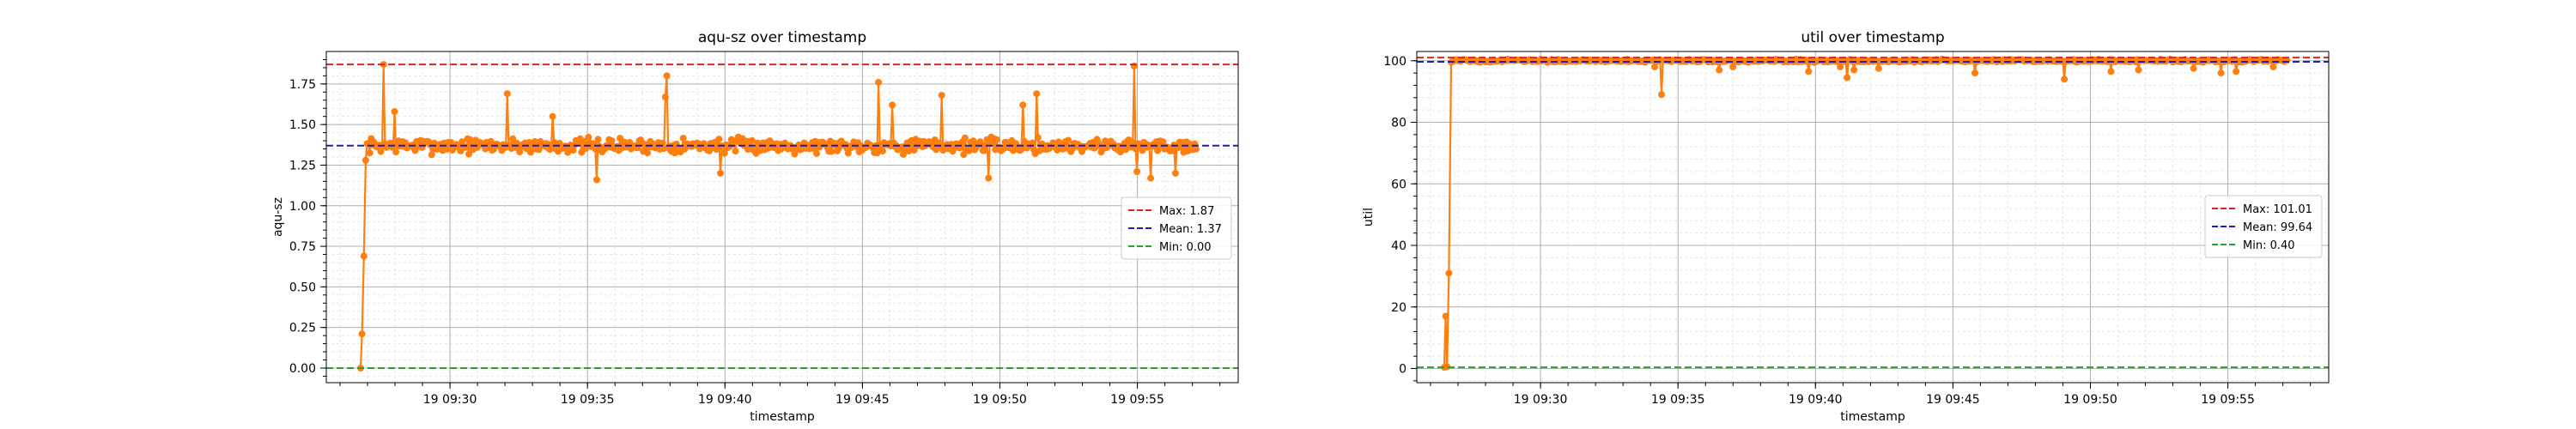  I want to click on legend-label-mean: Mean: 1.37, so click(1191, 229).